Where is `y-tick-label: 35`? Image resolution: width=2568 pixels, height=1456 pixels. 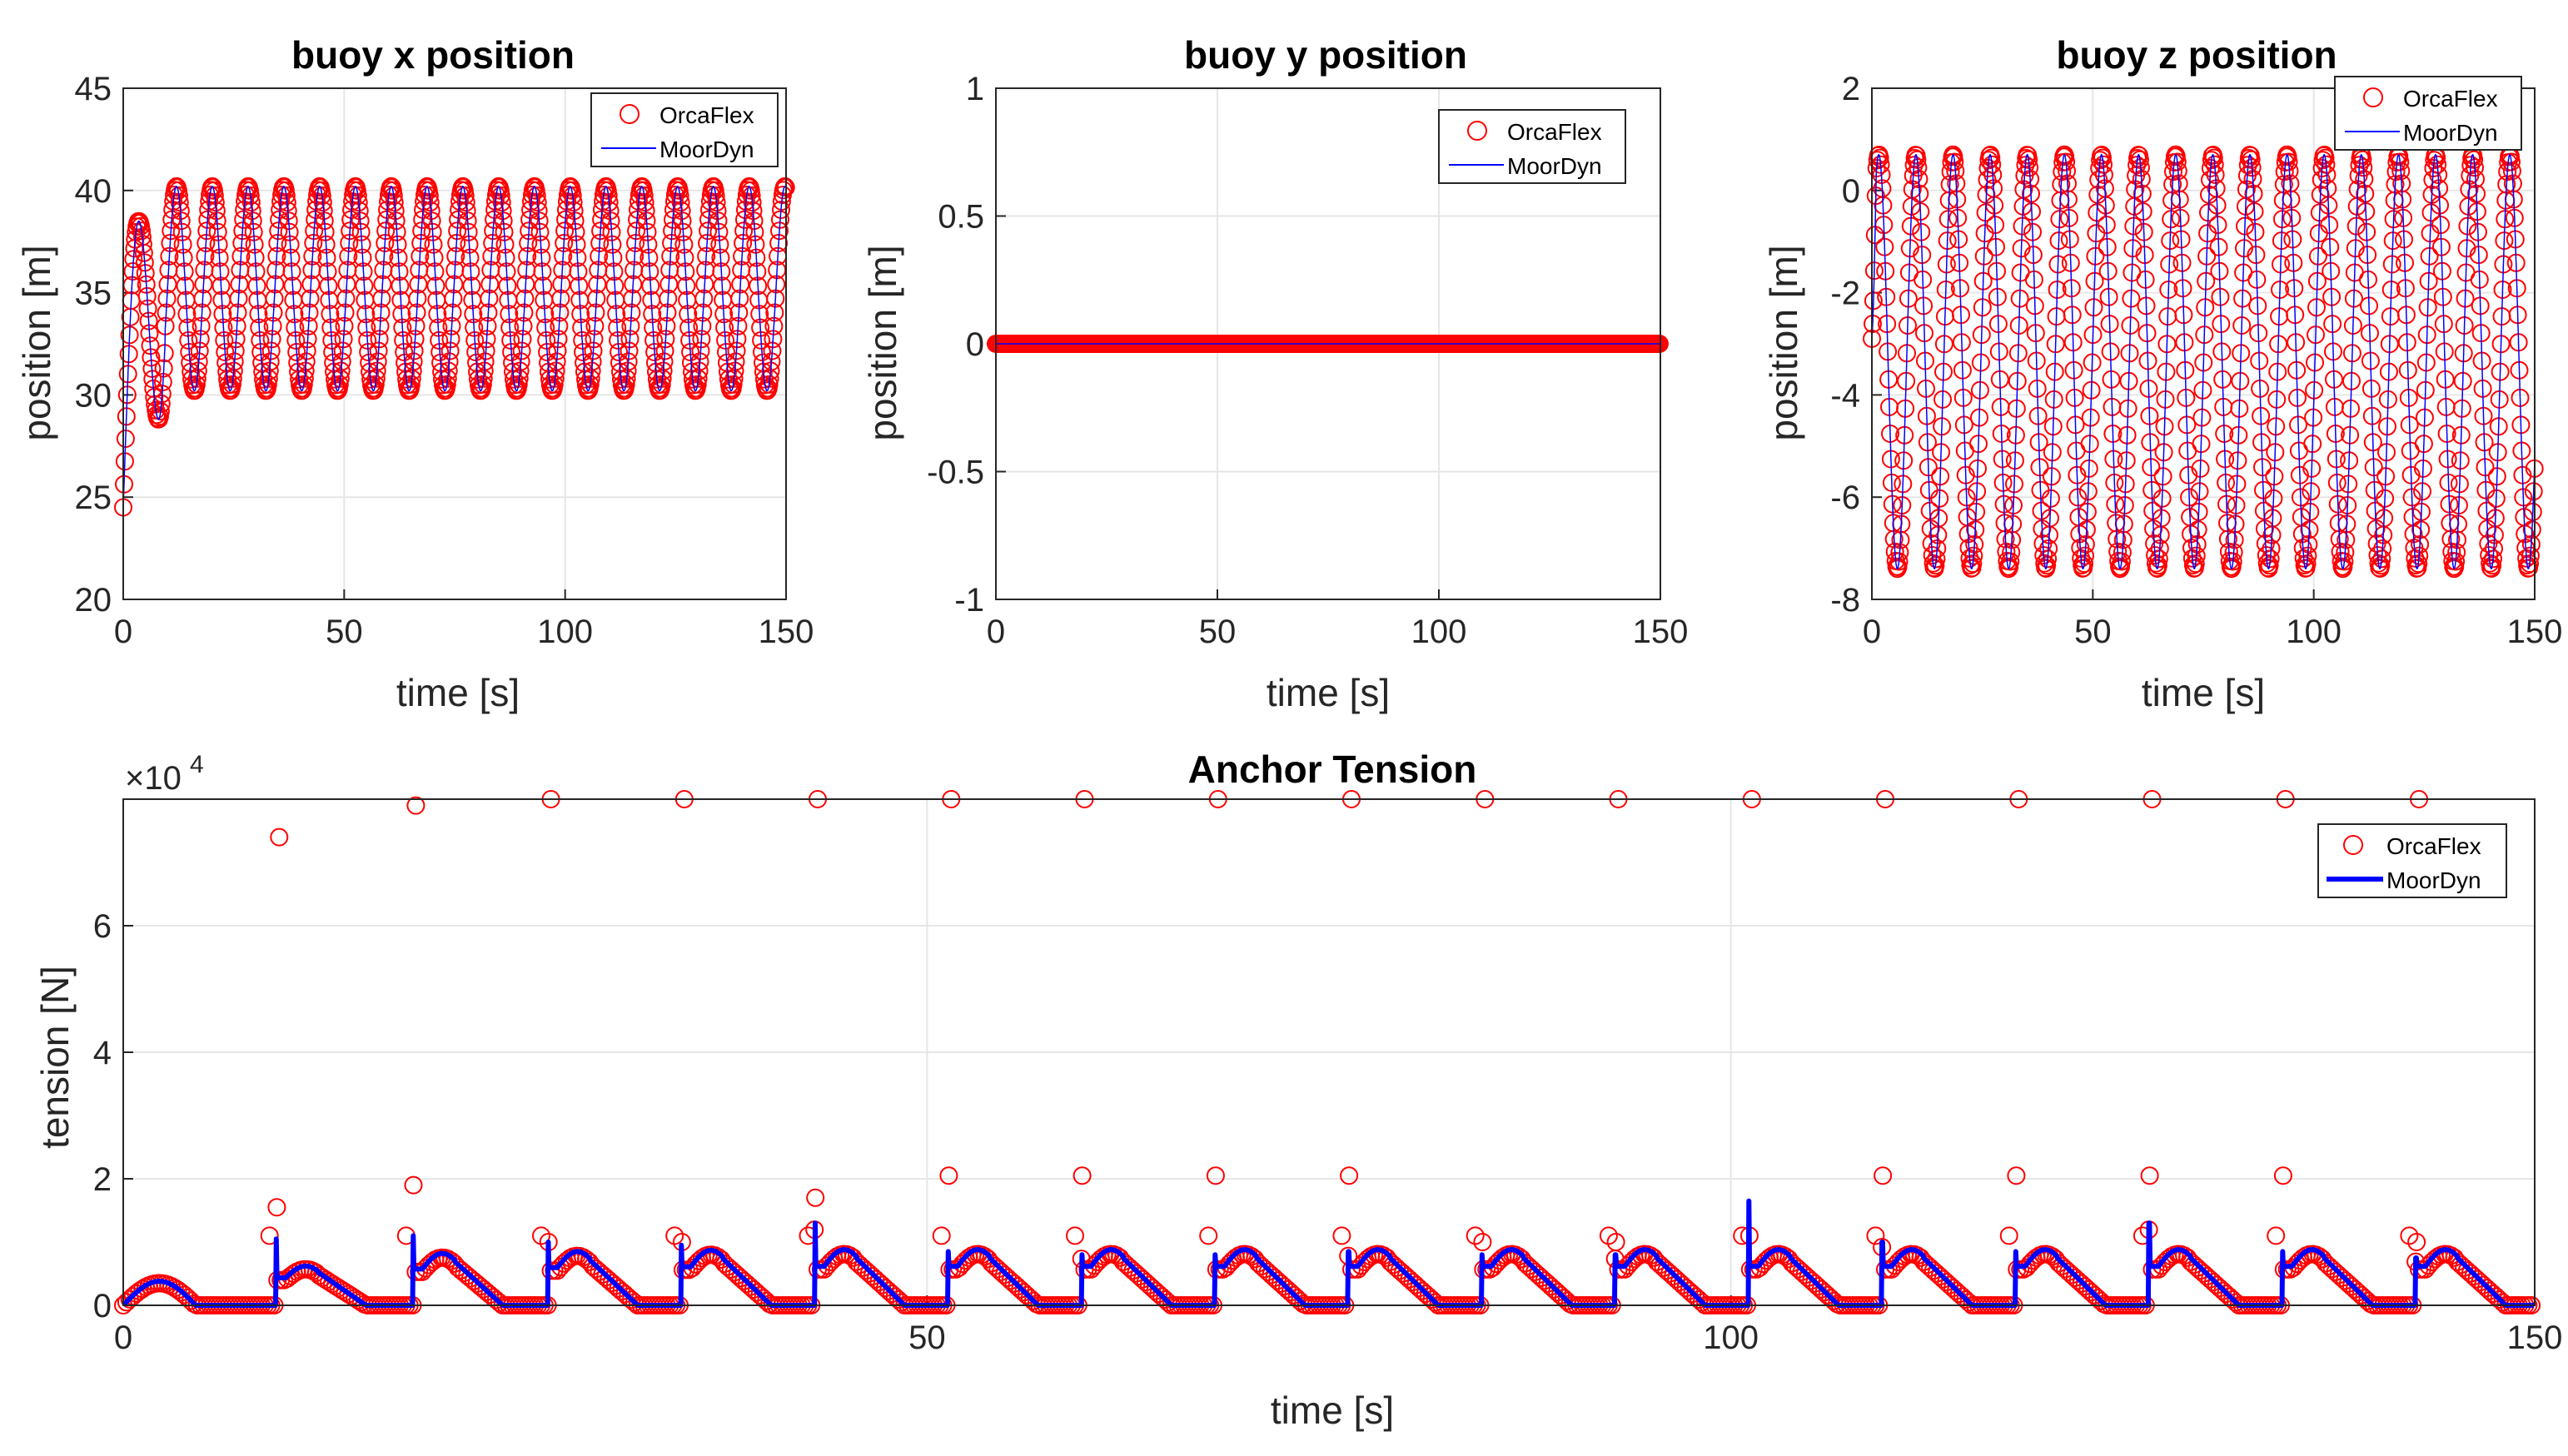 y-tick-label: 35 is located at coordinates (93, 294).